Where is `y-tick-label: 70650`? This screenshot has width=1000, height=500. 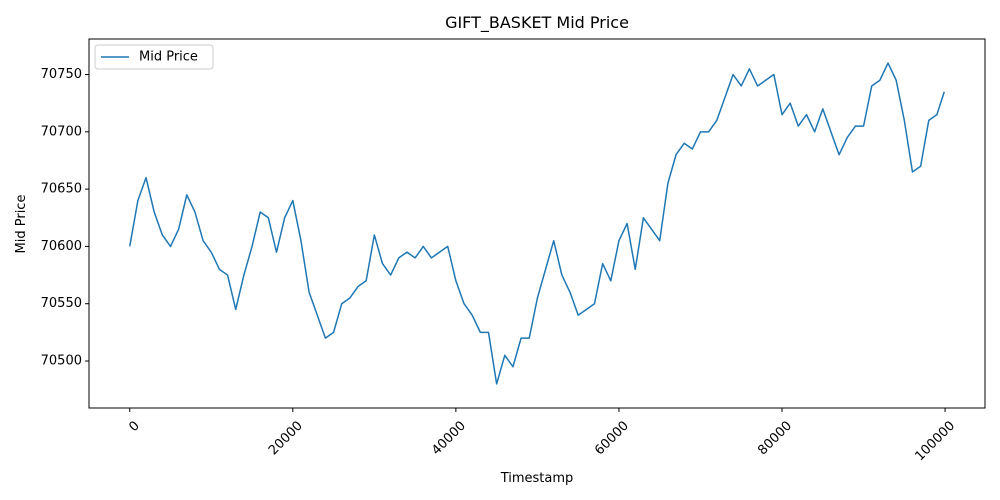
y-tick-label: 70650 is located at coordinates (61, 189).